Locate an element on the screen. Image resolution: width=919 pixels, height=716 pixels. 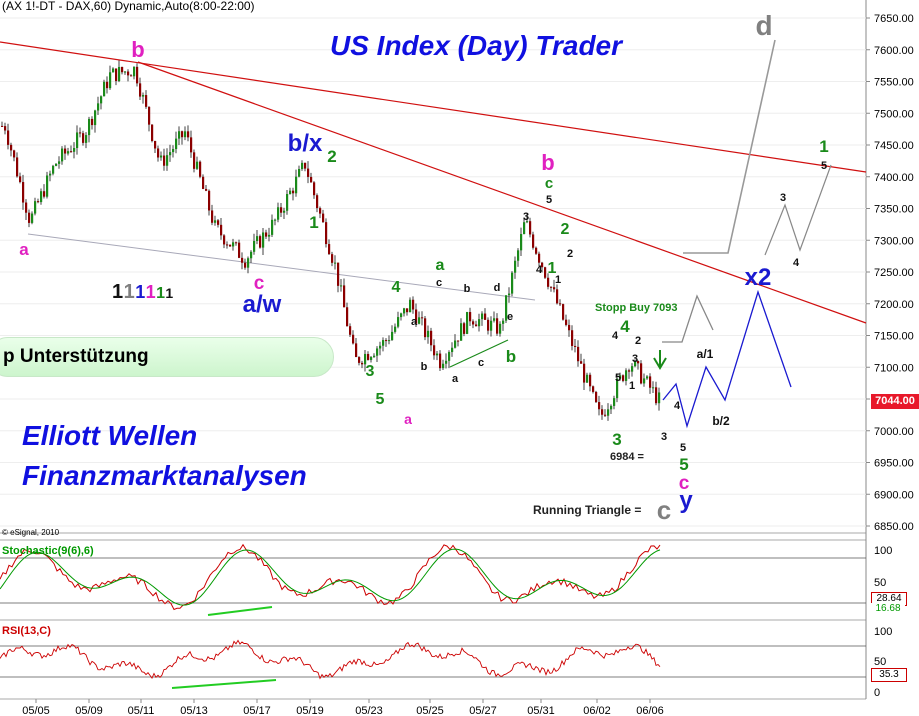
support-line is located at coordinates (281, 267).